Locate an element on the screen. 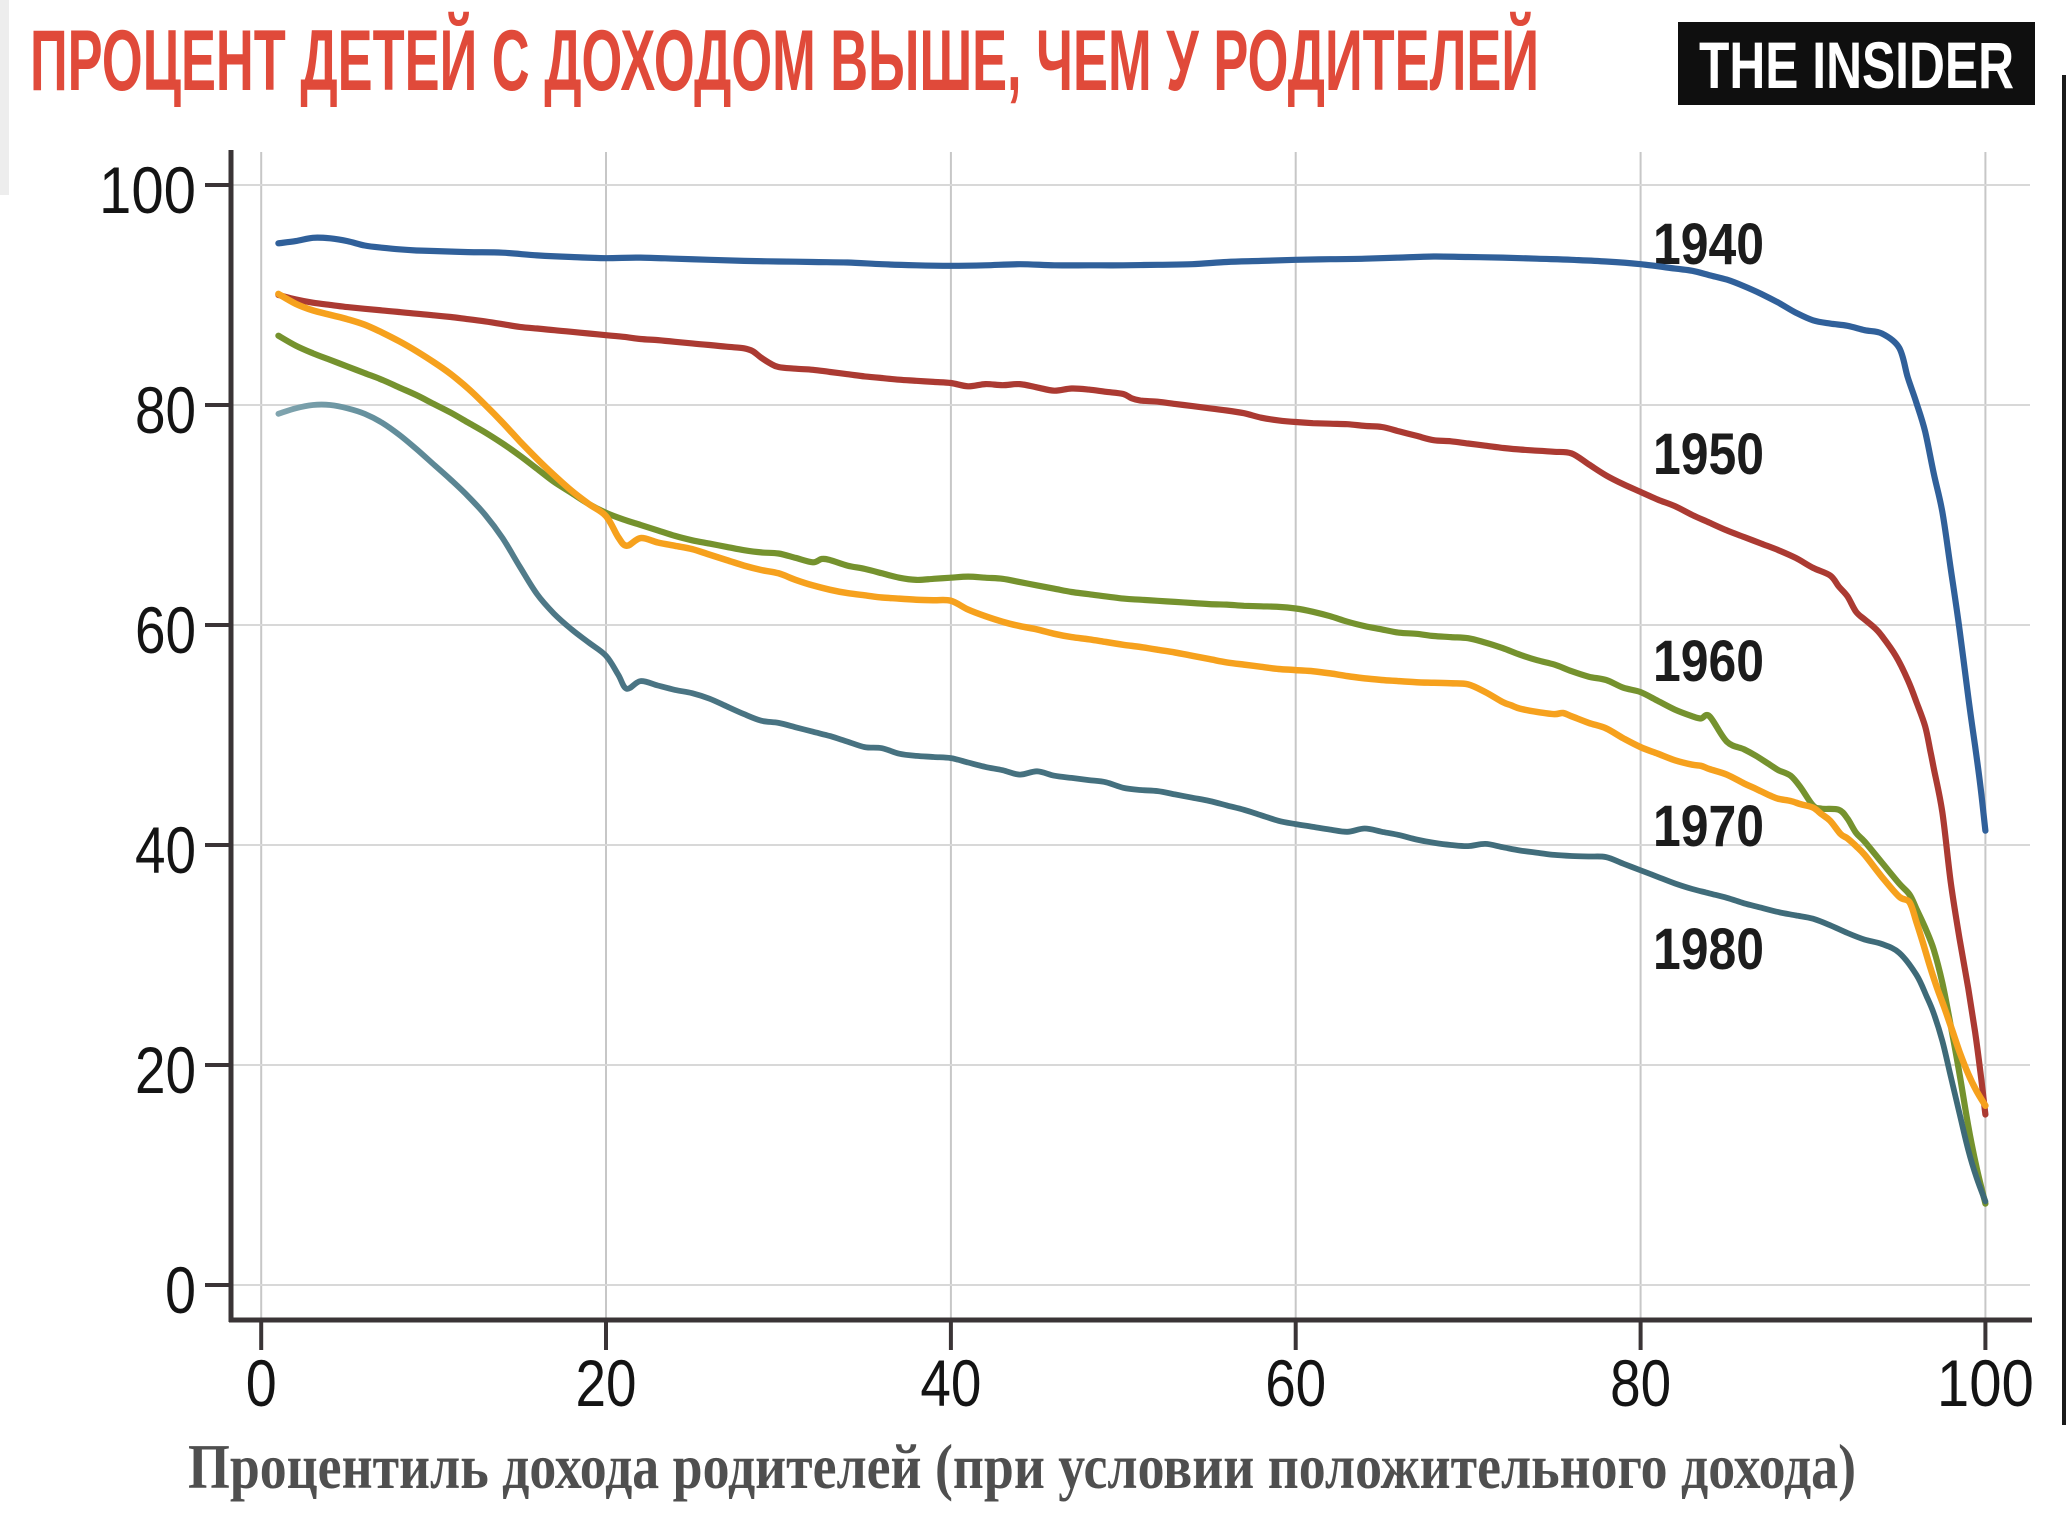 The width and height of the screenshot is (2068, 1534). svg-text: 1970 is located at coordinates (1708, 826).